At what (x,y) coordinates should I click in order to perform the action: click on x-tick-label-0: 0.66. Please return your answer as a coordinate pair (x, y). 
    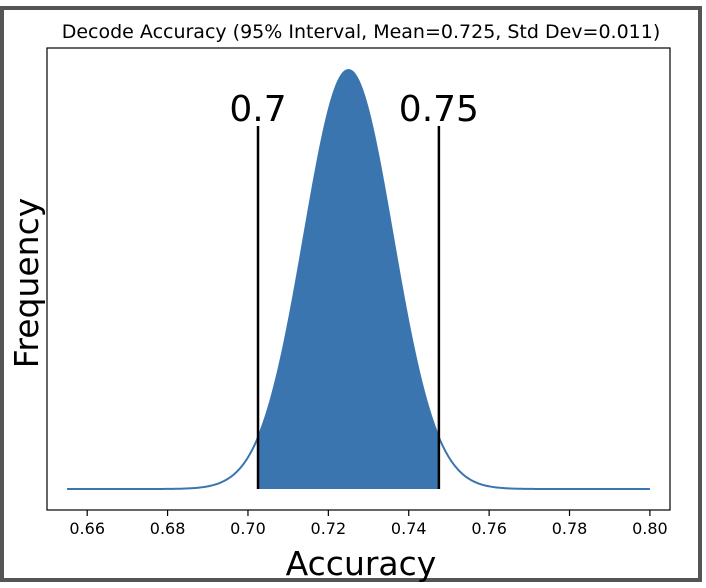
    Looking at the image, I should click on (87, 528).